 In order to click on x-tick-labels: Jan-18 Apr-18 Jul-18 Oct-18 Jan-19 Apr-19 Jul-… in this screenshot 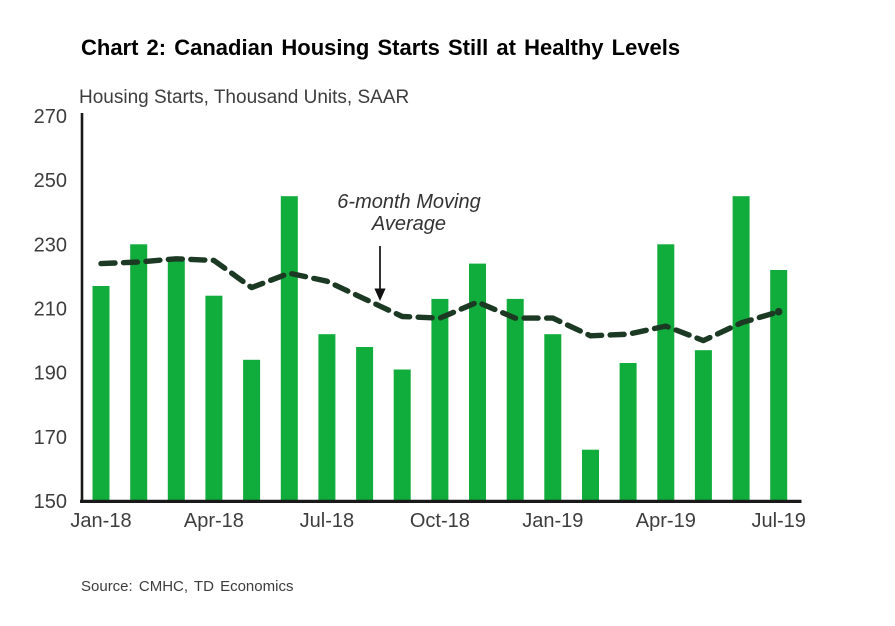, I will do `click(438, 521)`.